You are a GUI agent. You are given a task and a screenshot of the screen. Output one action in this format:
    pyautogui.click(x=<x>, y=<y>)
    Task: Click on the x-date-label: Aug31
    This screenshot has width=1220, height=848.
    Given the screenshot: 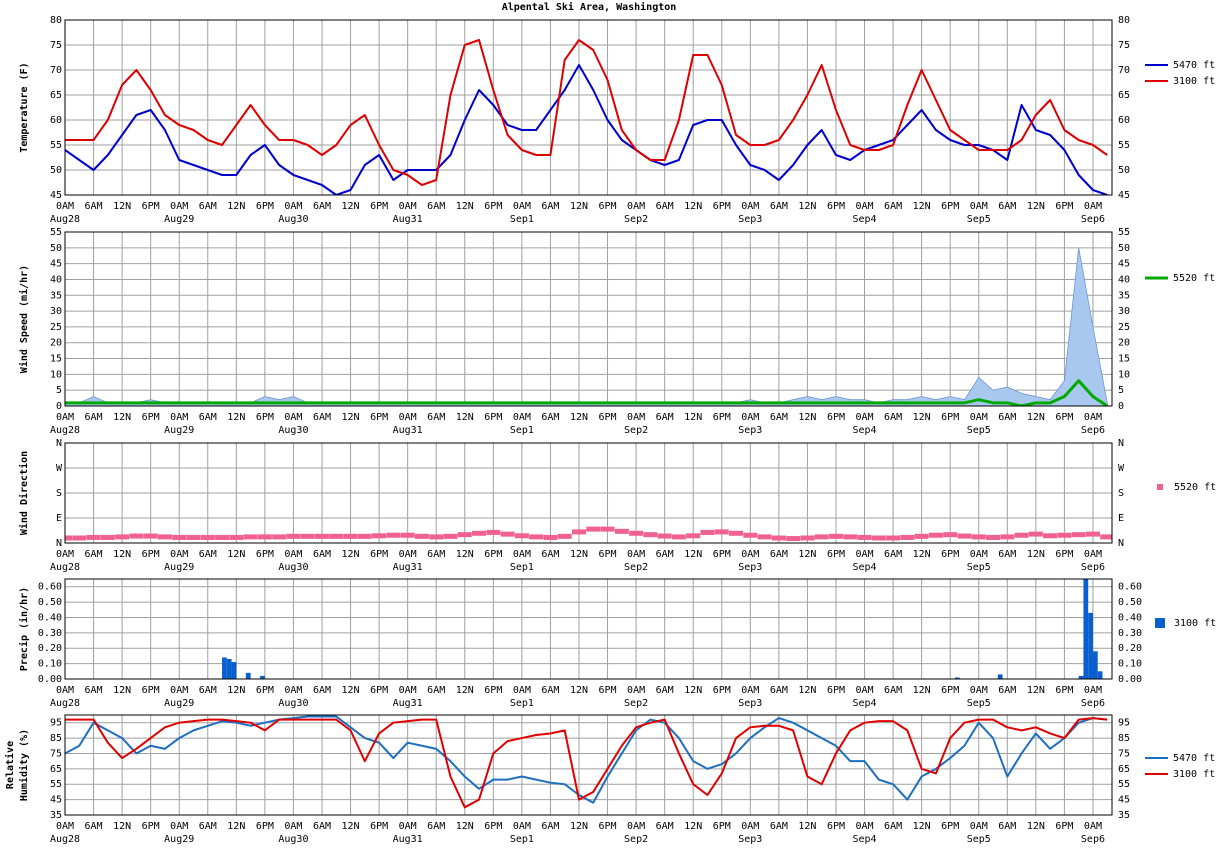 What is the action you would take?
    pyautogui.click(x=408, y=430)
    